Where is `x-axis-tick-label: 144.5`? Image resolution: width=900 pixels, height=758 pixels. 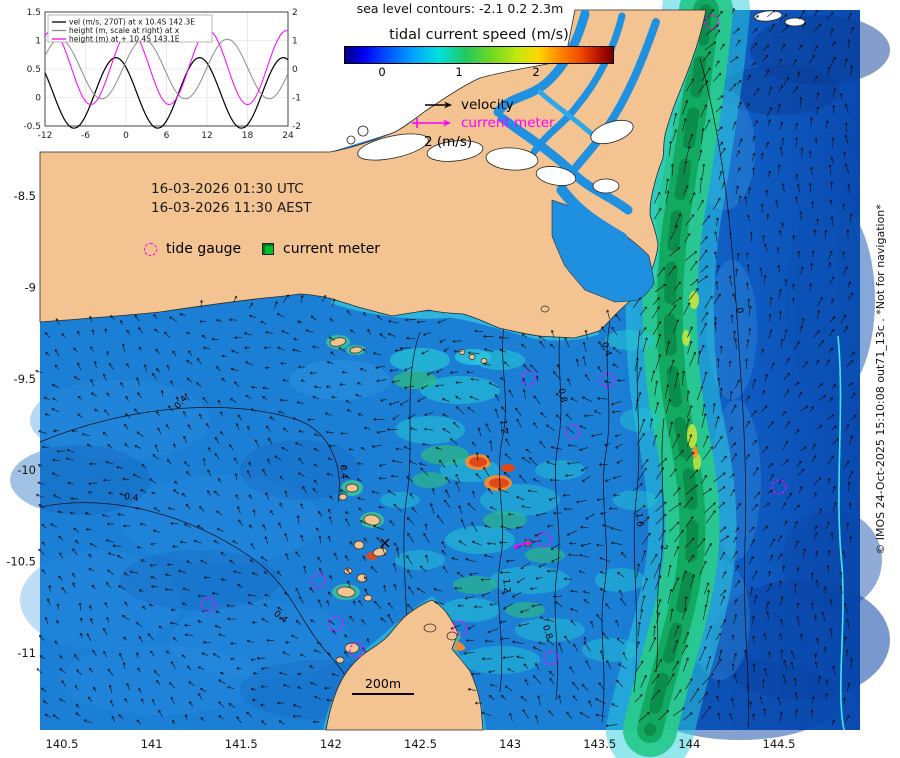
x-axis-tick-label: 144.5 is located at coordinates (779, 744).